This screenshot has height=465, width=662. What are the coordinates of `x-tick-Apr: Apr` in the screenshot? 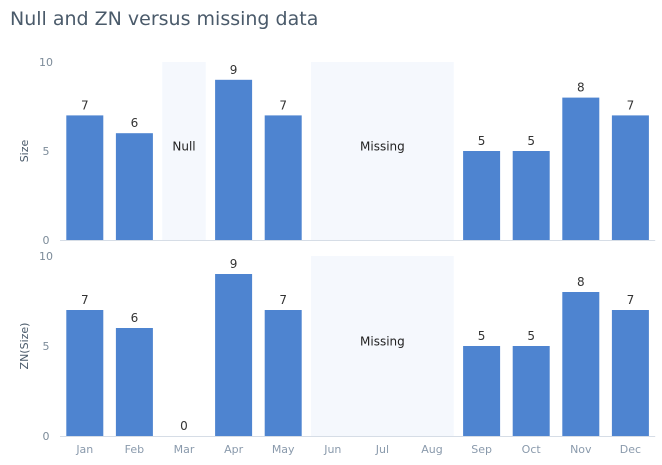 It's located at (234, 449).